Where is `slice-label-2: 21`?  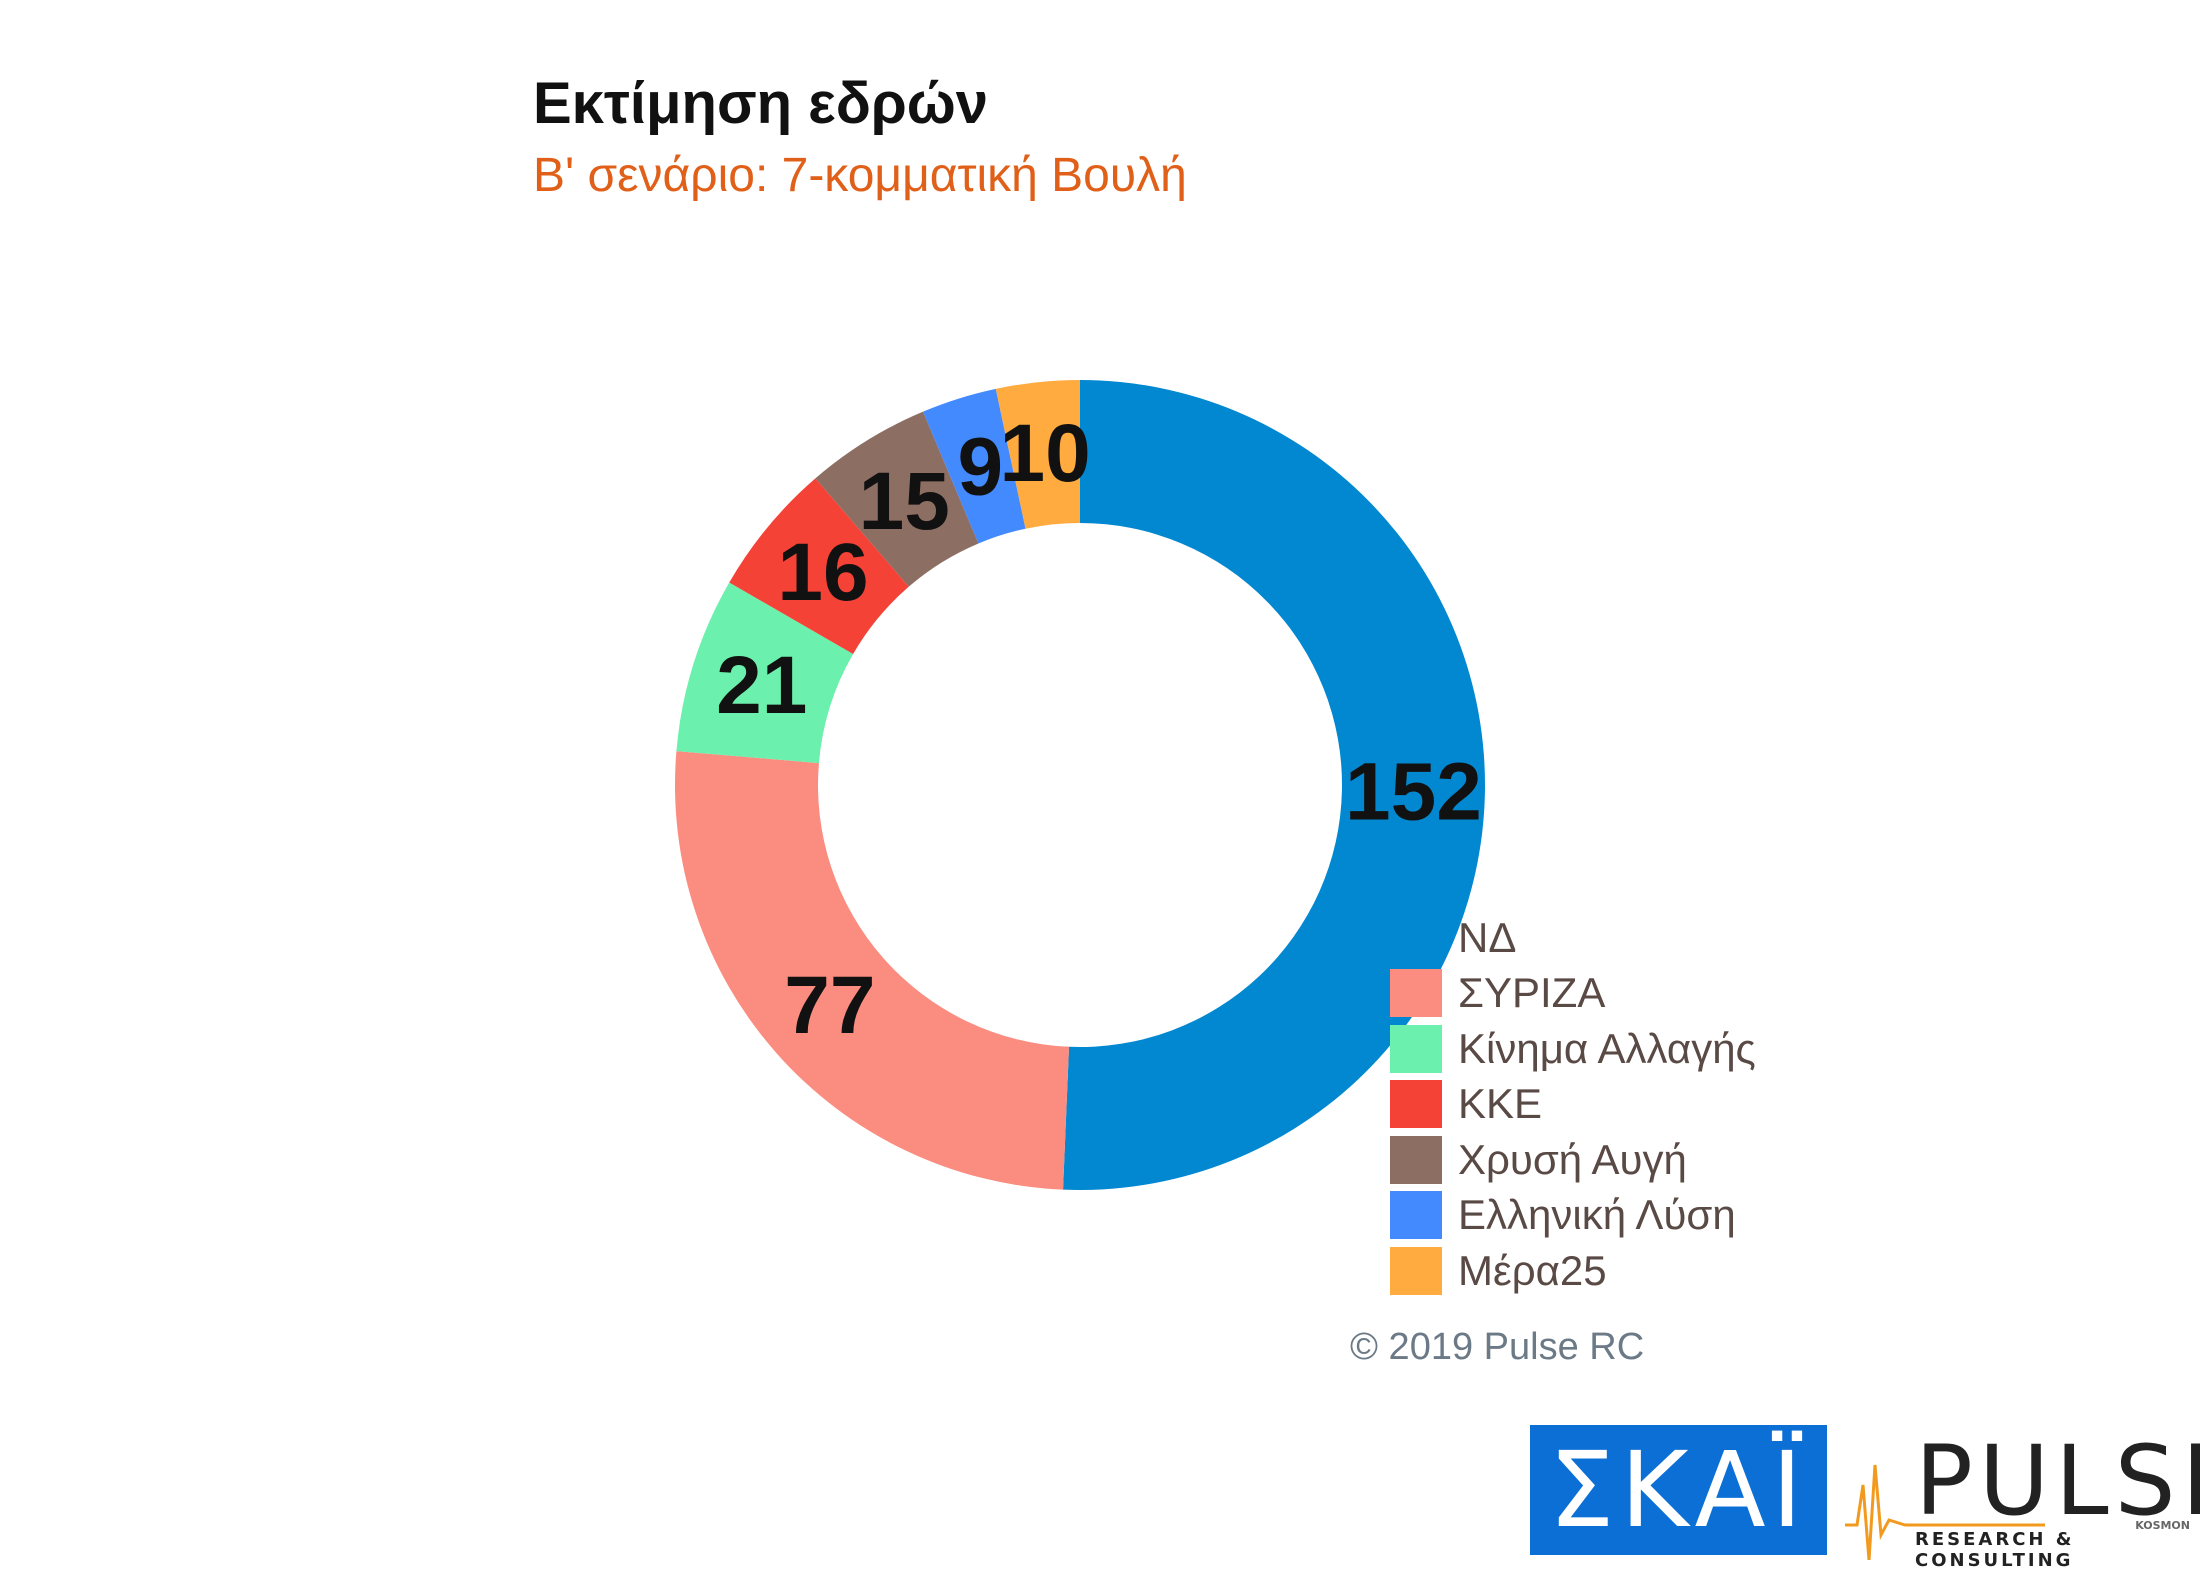
slice-label-2: 21 is located at coordinates (761, 685).